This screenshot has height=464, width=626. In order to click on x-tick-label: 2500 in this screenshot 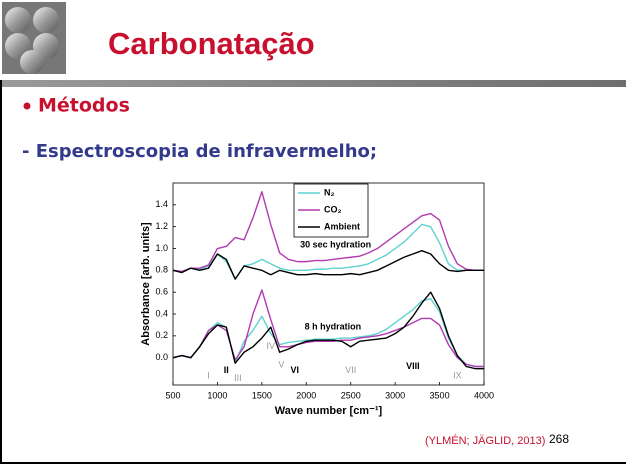, I will do `click(351, 395)`.